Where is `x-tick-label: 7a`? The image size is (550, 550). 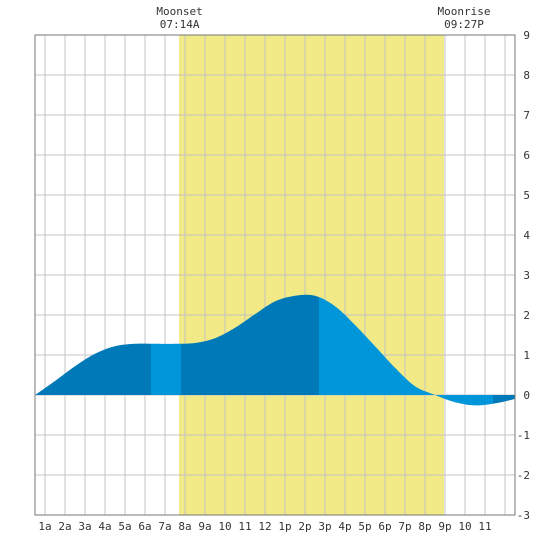 x-tick-label: 7a is located at coordinates (164, 526).